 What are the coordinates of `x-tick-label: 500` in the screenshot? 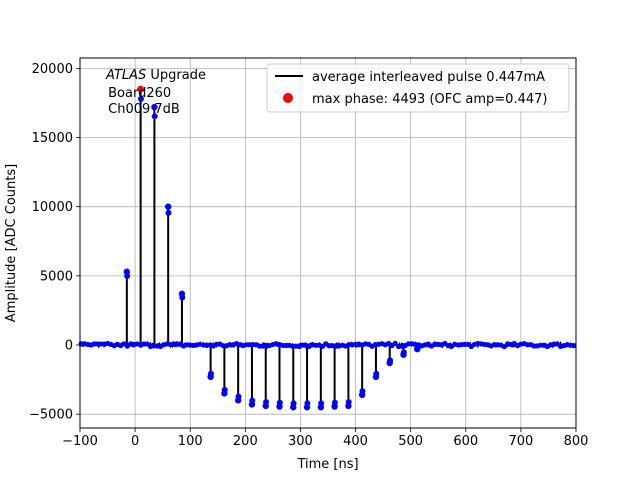 It's located at (410, 441).